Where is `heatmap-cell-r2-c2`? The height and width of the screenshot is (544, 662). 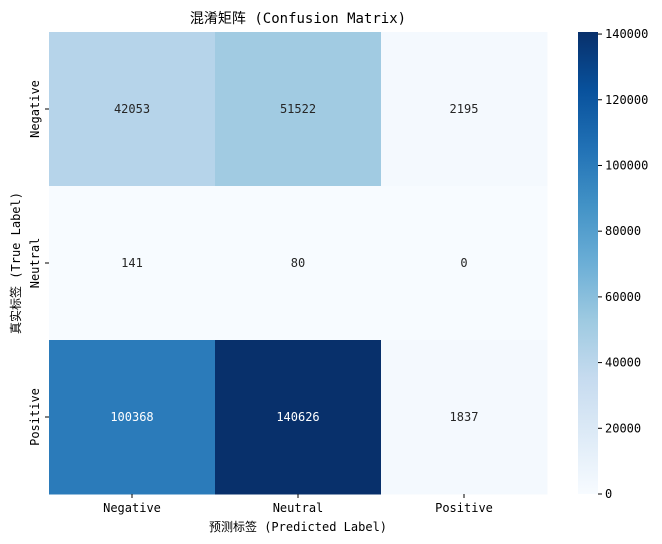
heatmap-cell-r2-c2 is located at coordinates (464, 417).